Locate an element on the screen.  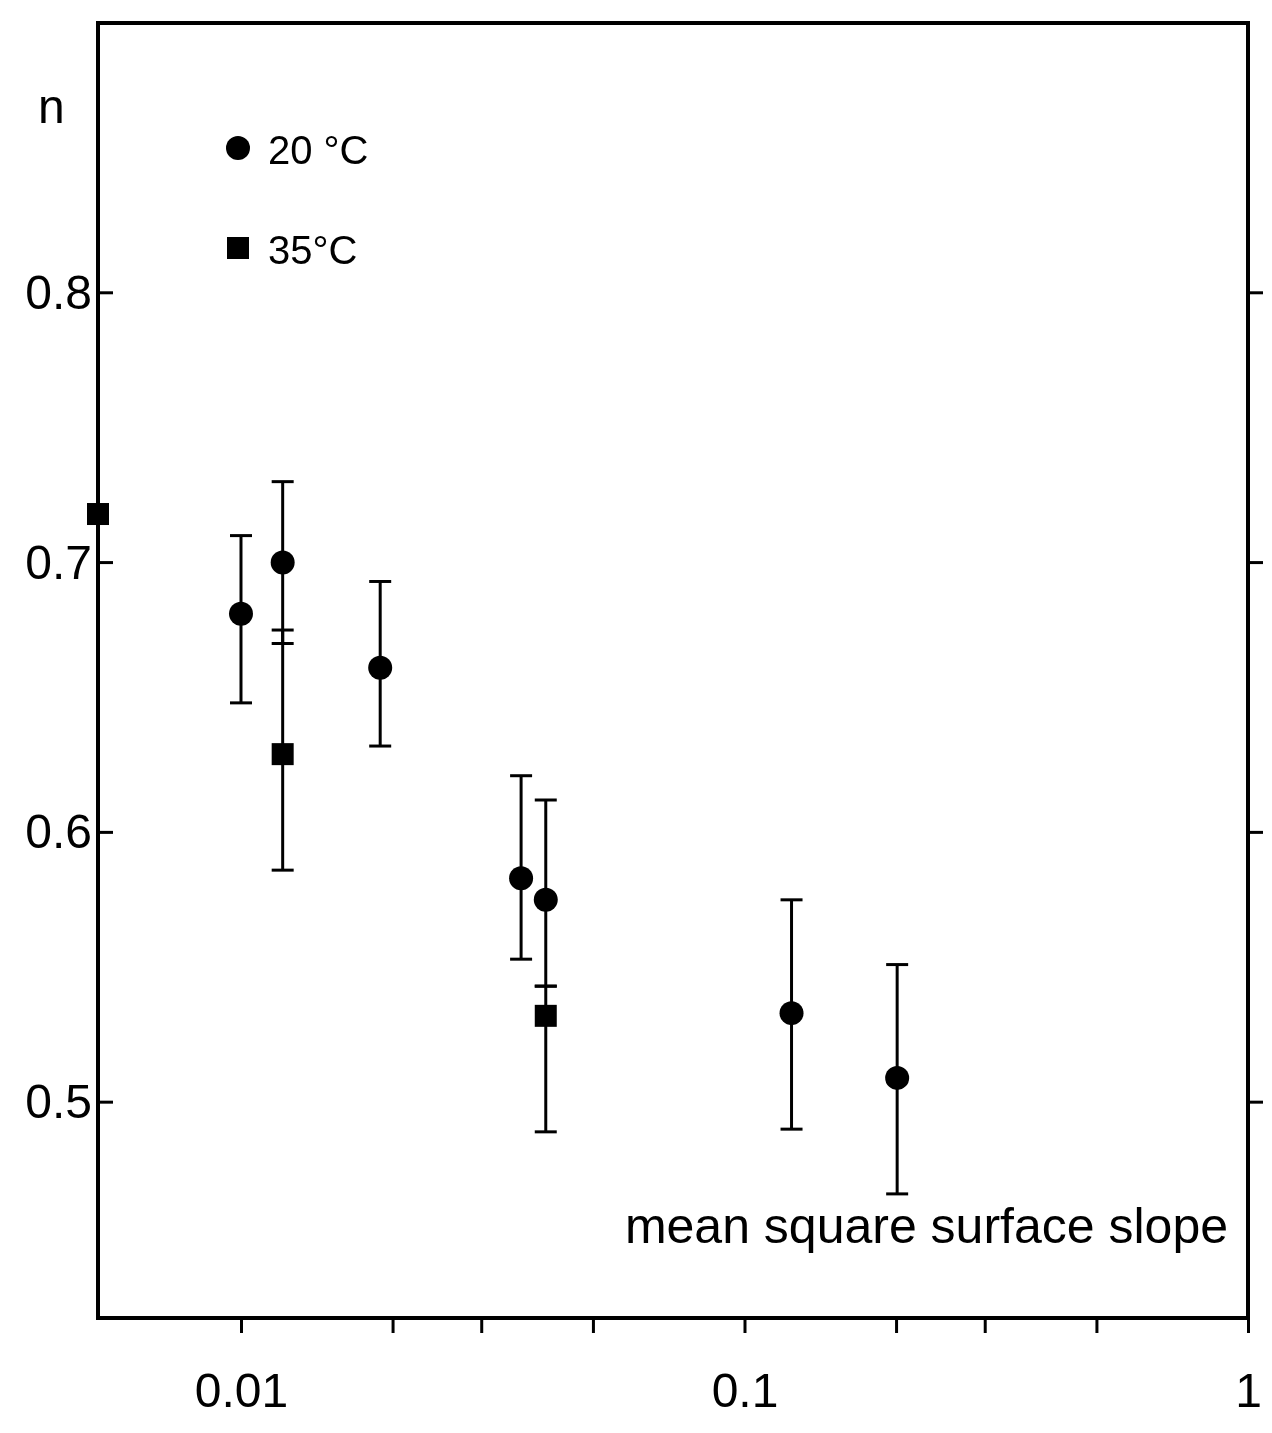
legend-label: 35°C is located at coordinates (313, 250).